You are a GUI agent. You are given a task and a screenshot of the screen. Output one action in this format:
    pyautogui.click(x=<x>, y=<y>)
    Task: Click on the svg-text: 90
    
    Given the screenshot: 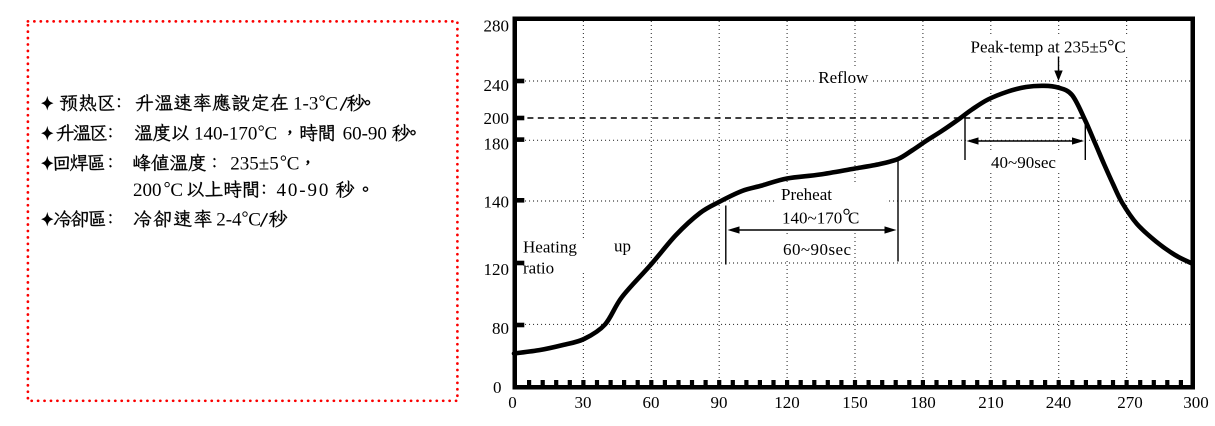 What is the action you would take?
    pyautogui.click(x=719, y=402)
    